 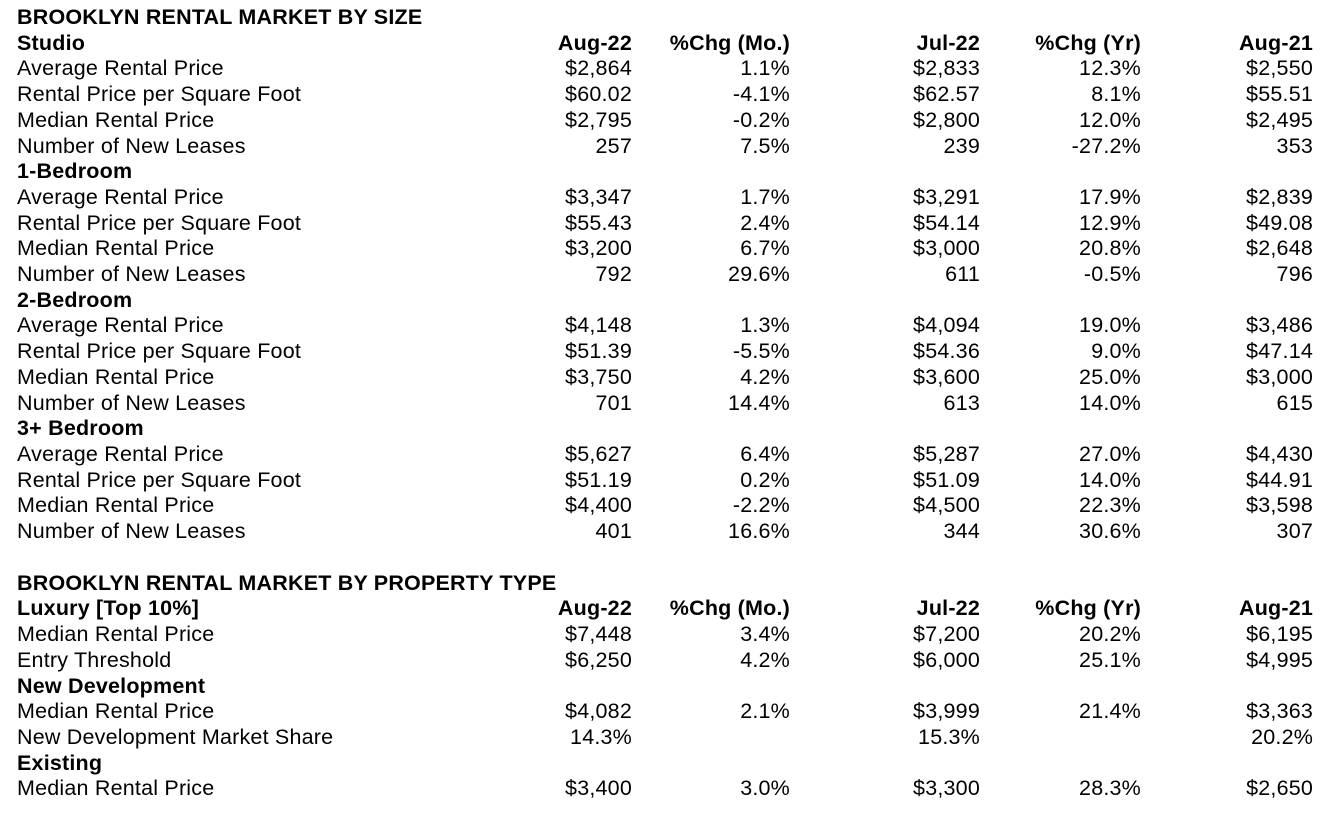 What do you see at coordinates (1295, 145) in the screenshot?
I see `cell-value: 353` at bounding box center [1295, 145].